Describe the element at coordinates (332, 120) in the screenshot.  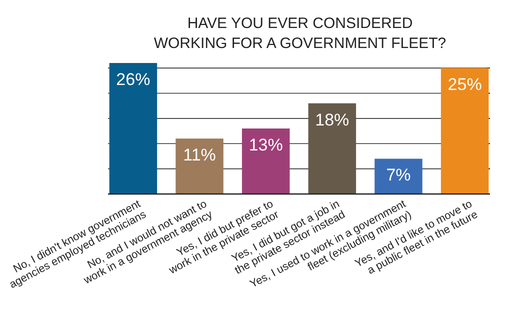
I see `data-label: 18%` at that location.